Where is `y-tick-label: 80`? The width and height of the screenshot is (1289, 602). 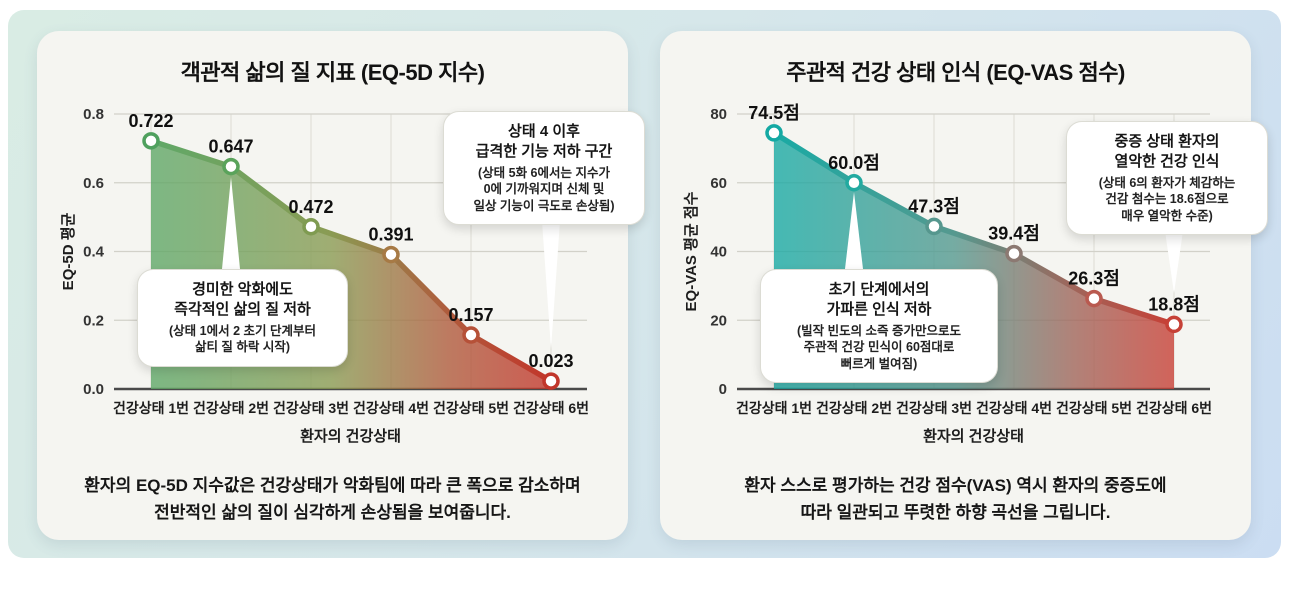 y-tick-label: 80 is located at coordinates (718, 114).